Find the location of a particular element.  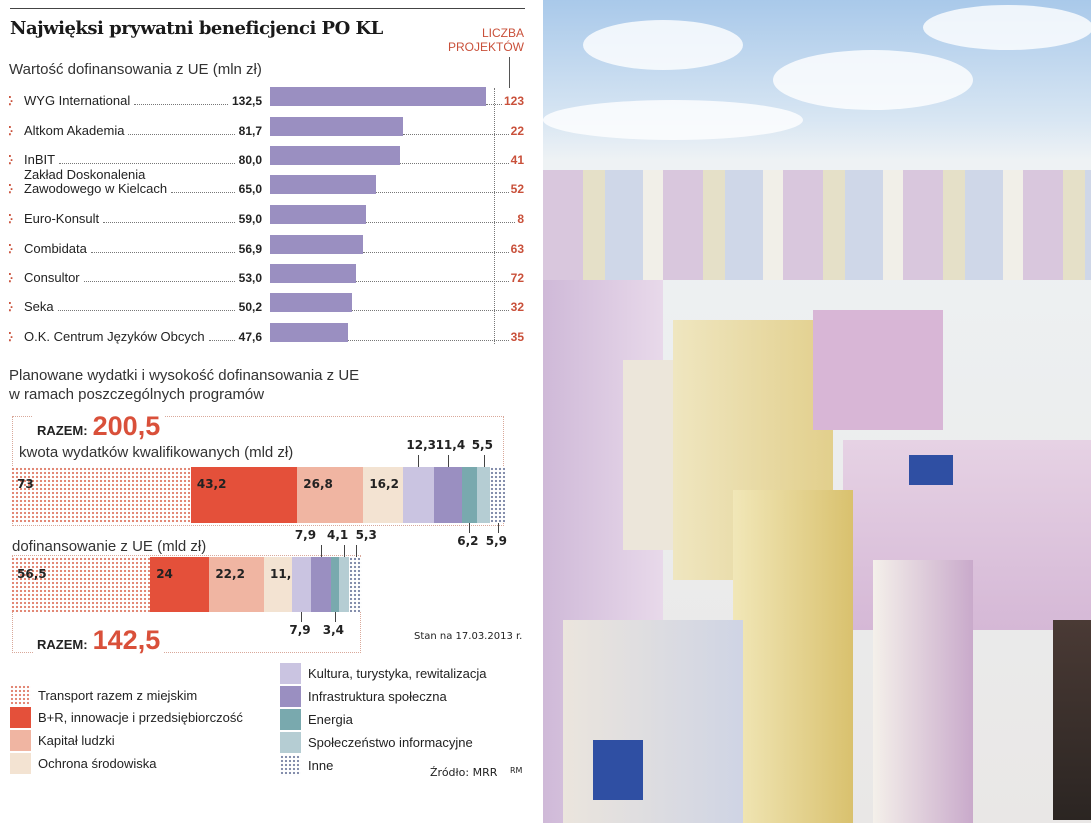

beneficiary-row: ⁚· Altkom Akademia 81,7 22 is located at coordinates (268, 127).